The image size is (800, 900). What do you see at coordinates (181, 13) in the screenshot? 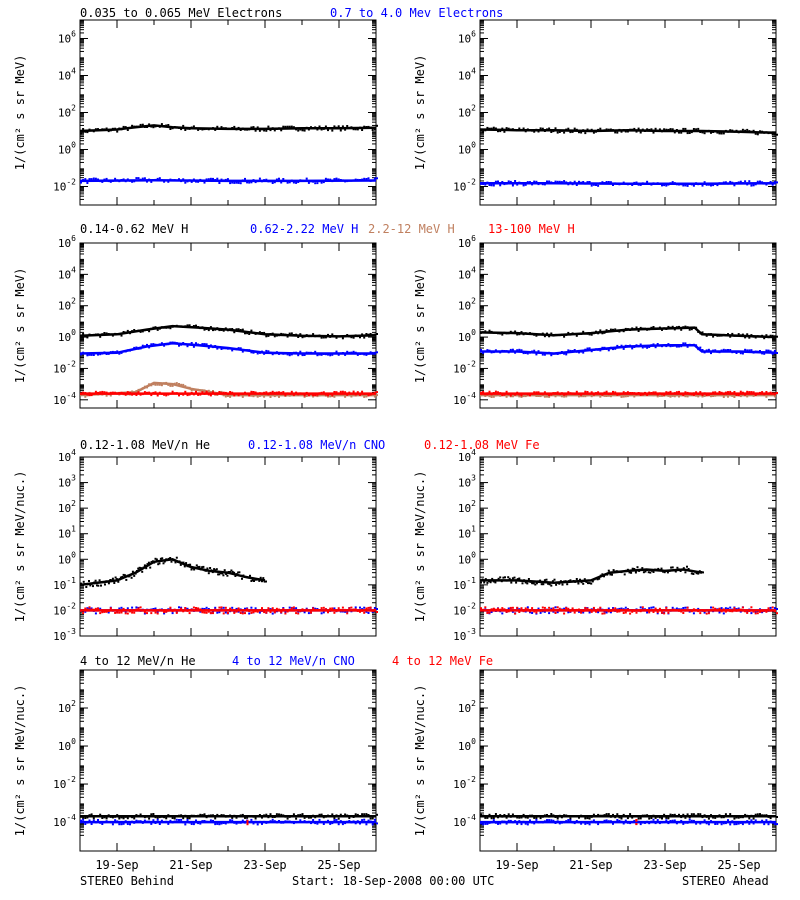
I see `legend-entry-black: 0.035 to 0.065 MeV Electrons` at bounding box center [181, 13].